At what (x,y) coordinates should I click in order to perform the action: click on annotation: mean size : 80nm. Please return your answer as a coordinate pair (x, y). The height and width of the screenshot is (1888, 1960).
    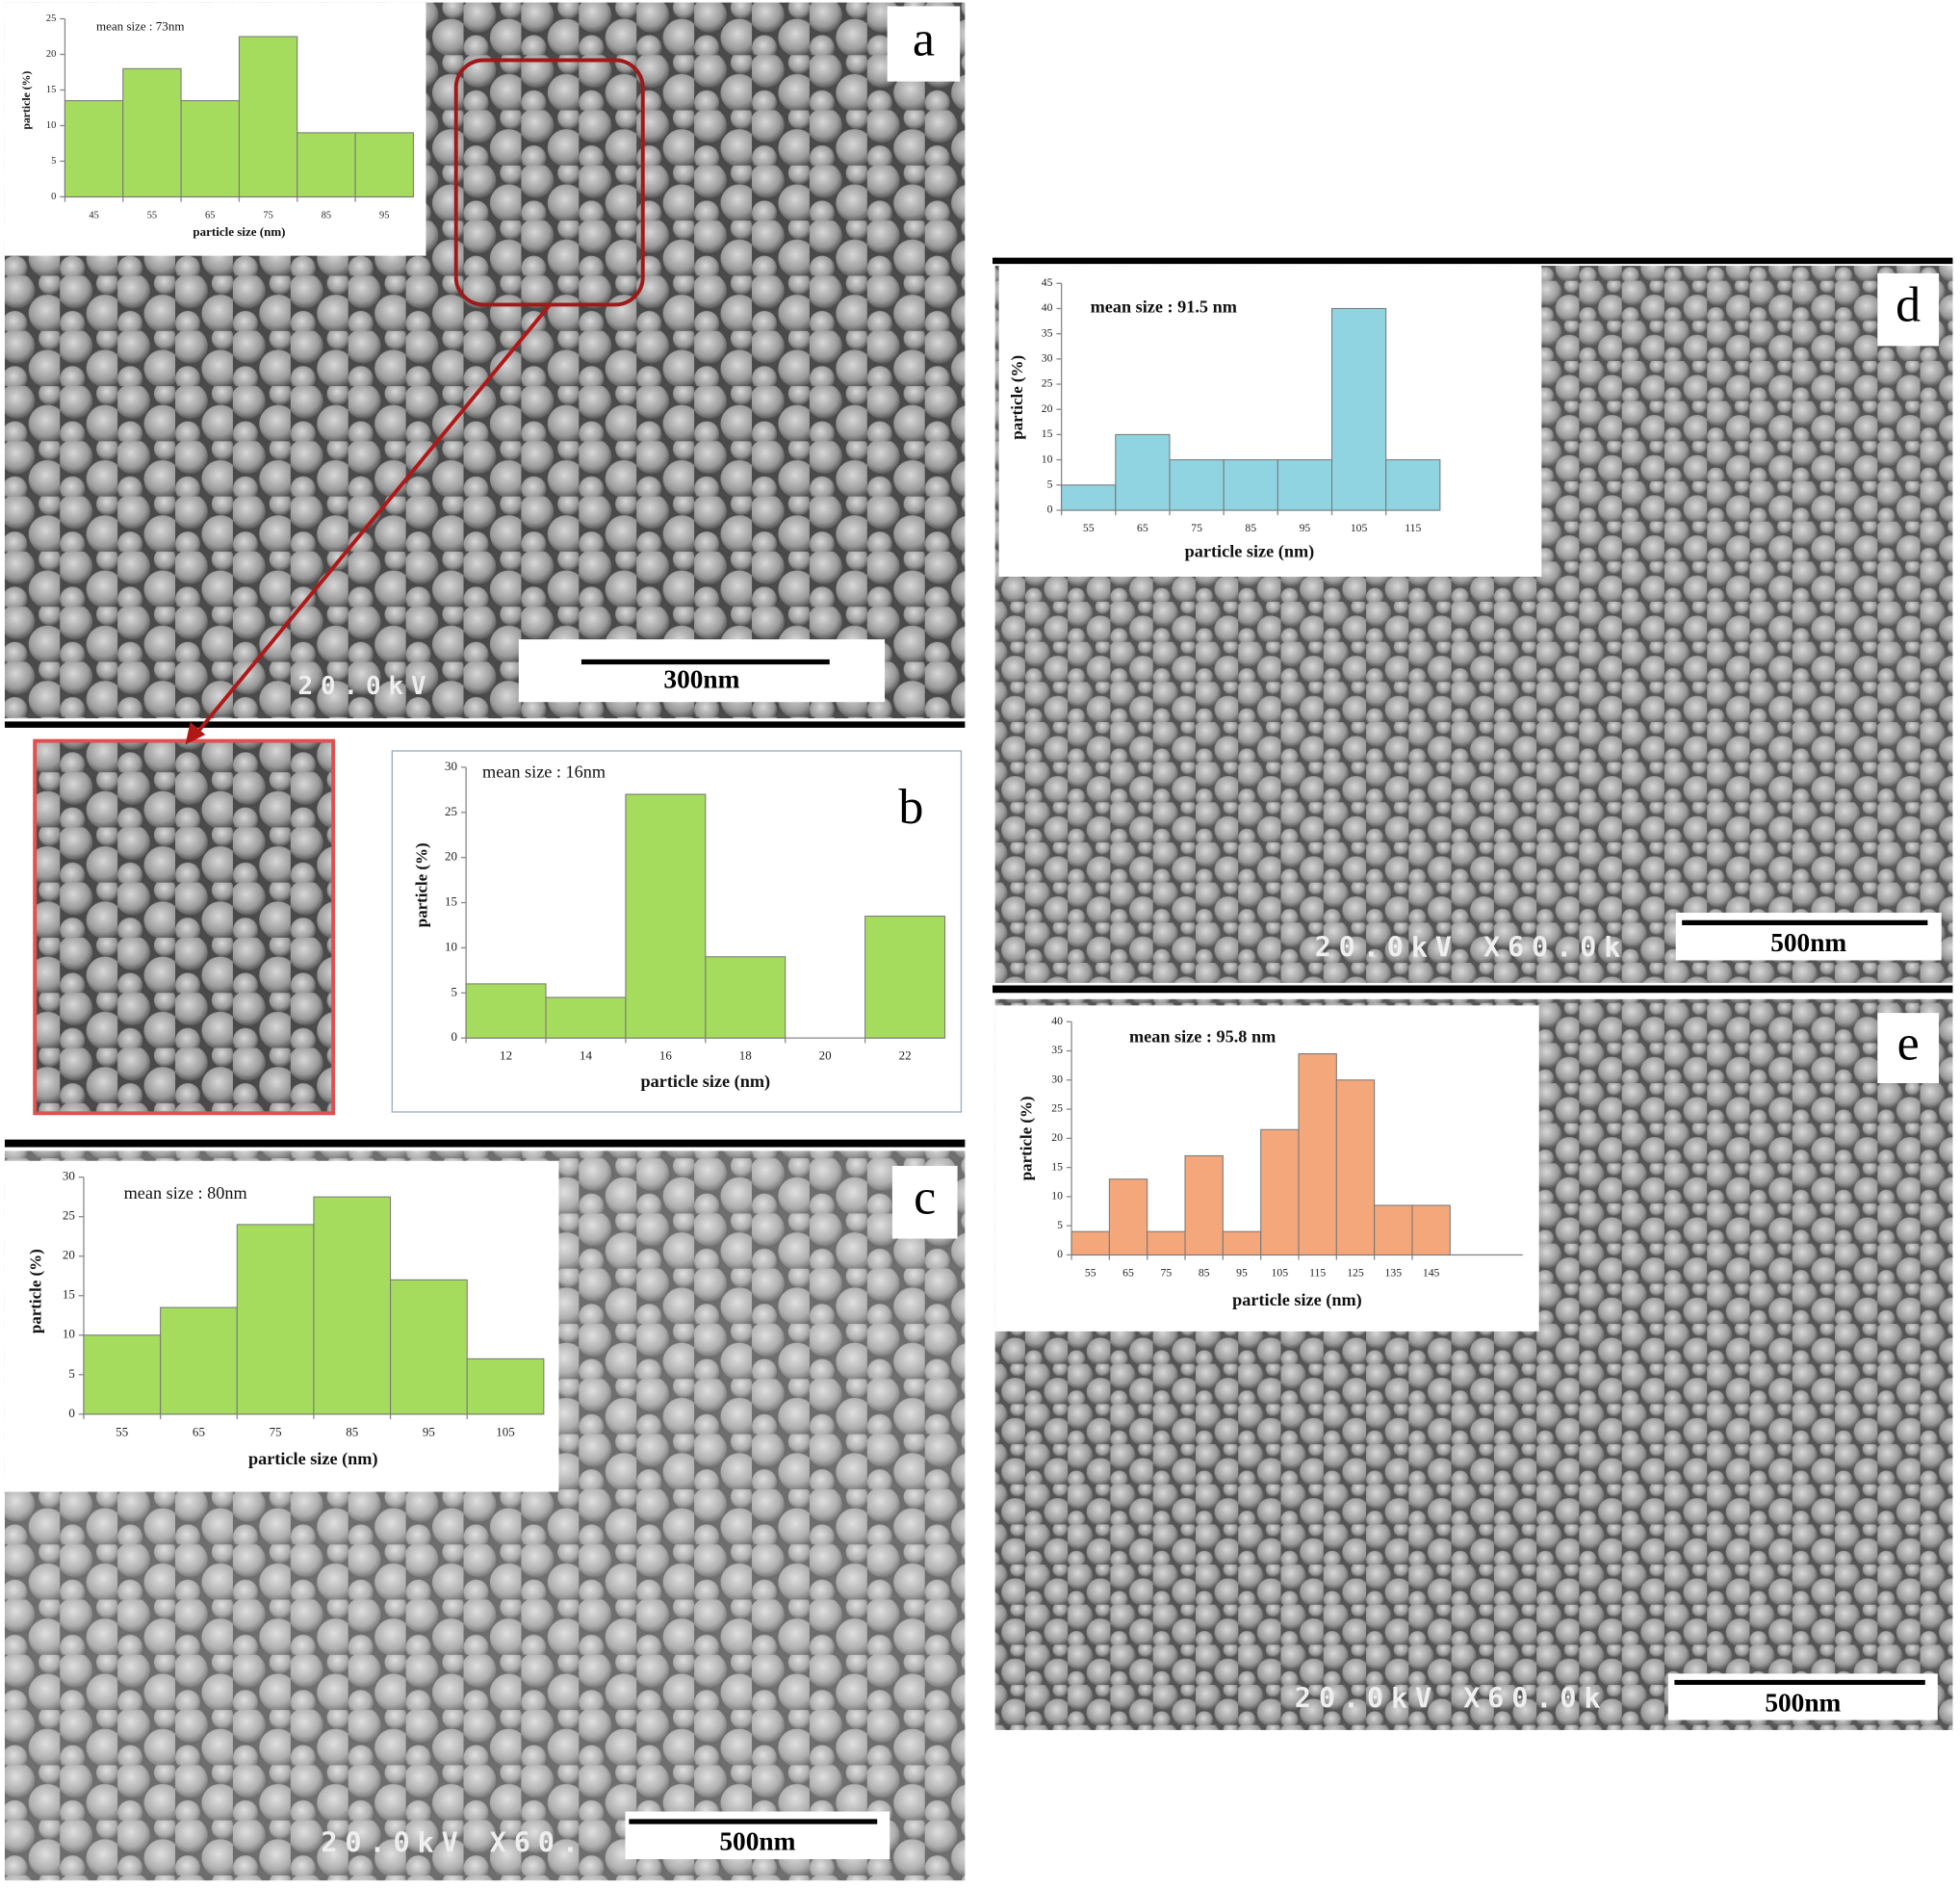
    Looking at the image, I should click on (185, 1193).